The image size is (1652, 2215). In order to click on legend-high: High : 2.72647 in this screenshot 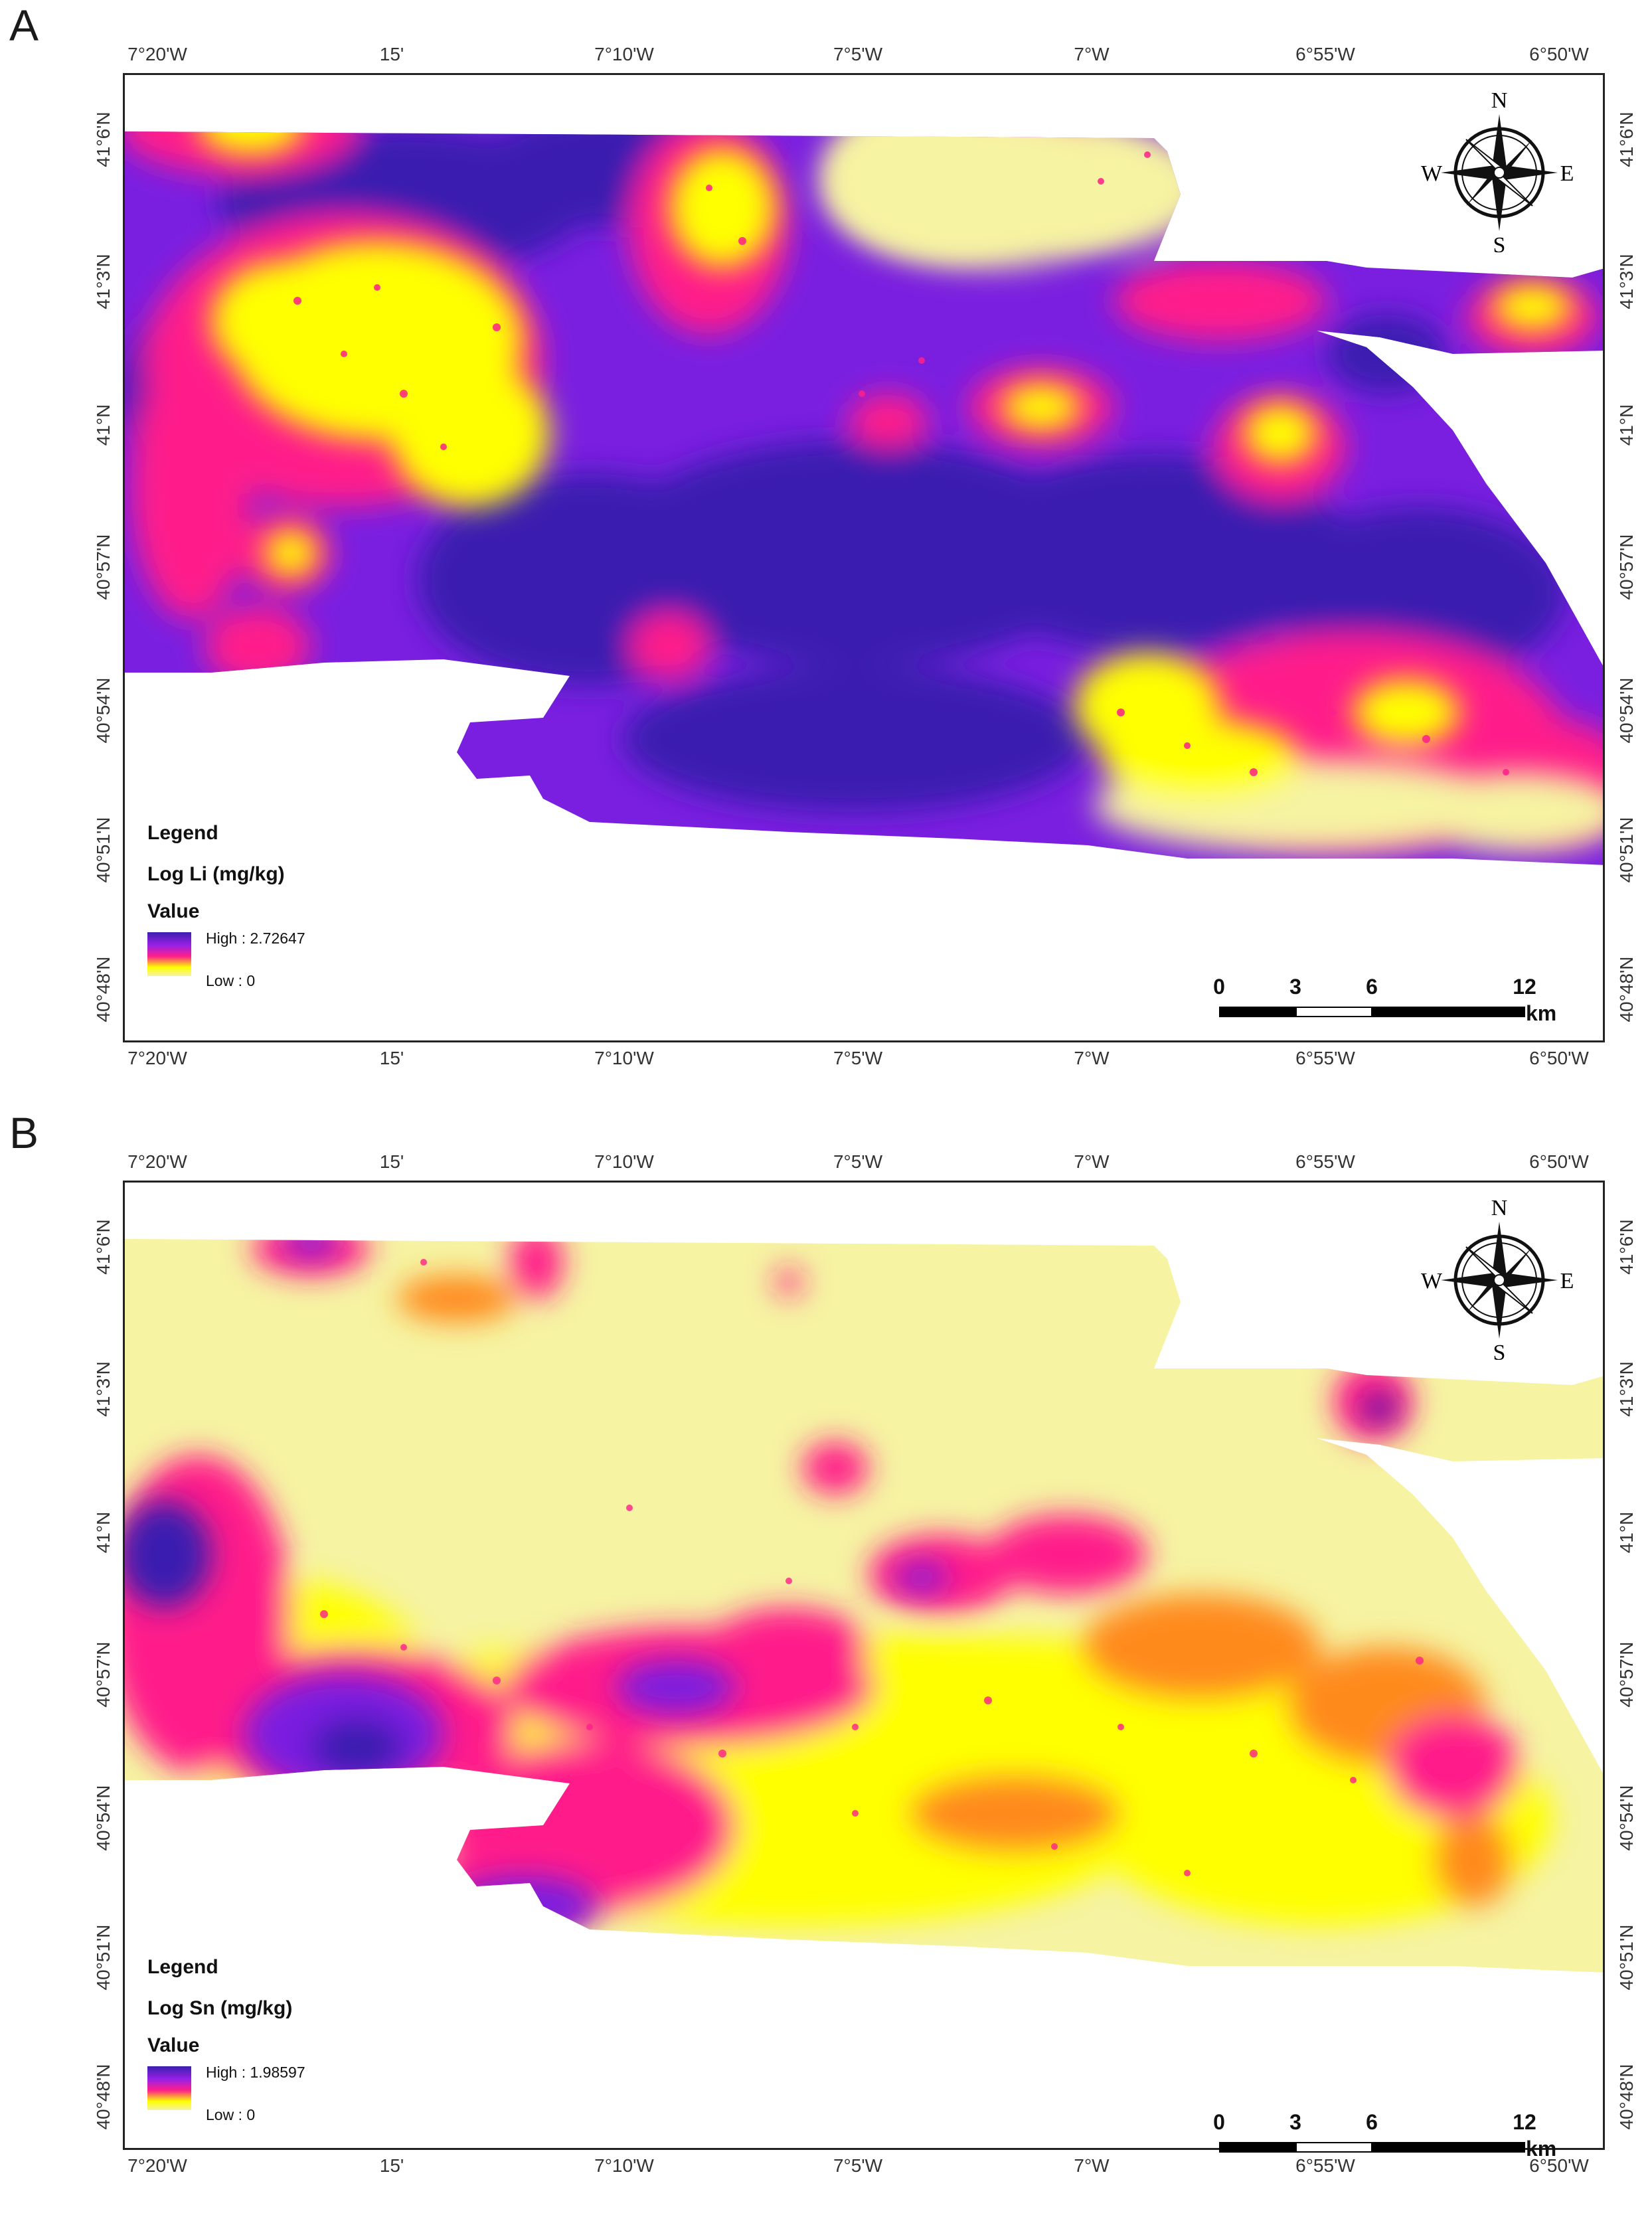, I will do `click(255, 938)`.